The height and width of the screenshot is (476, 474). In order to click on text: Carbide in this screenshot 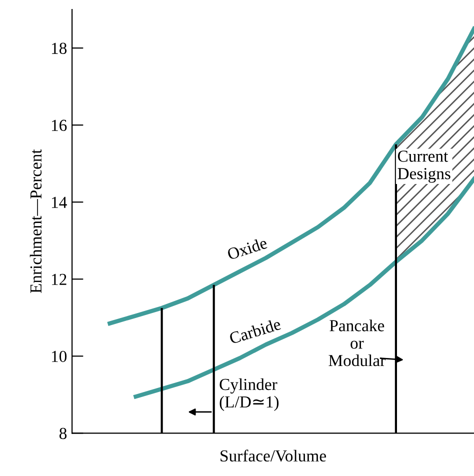, I will do `click(255, 331)`.